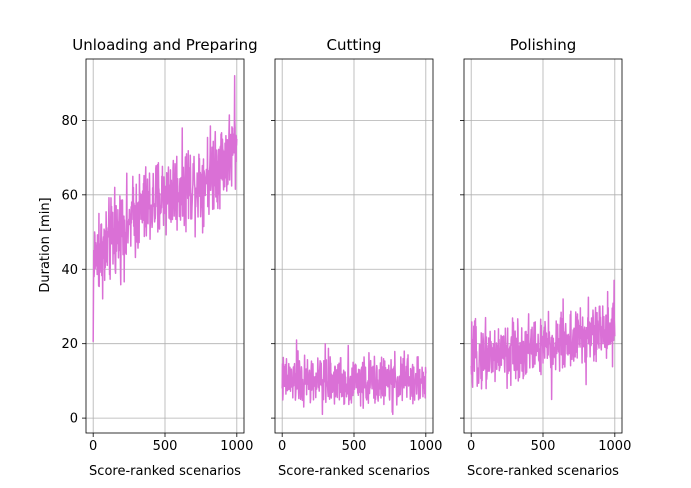  What do you see at coordinates (69, 121) in the screenshot?
I see `y-tick-label: 80` at bounding box center [69, 121].